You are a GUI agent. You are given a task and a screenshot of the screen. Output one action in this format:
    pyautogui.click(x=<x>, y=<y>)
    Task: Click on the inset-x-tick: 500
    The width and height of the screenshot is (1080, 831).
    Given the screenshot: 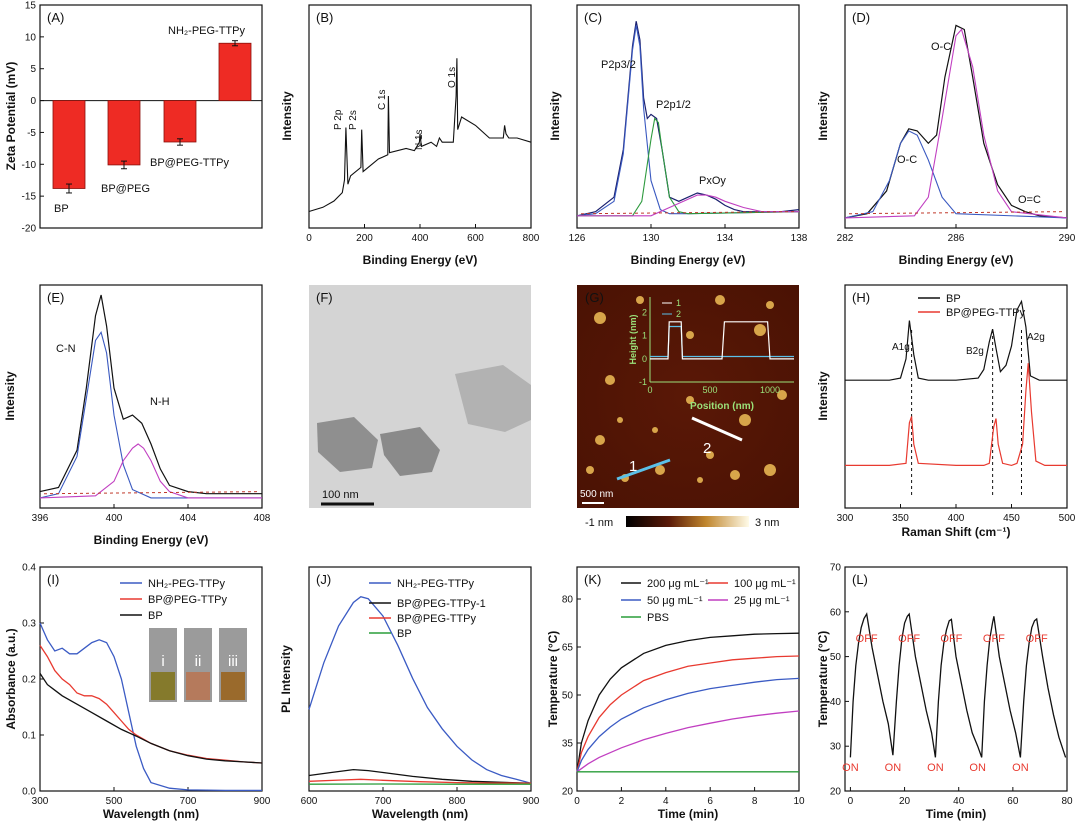 What is the action you would take?
    pyautogui.click(x=709, y=390)
    